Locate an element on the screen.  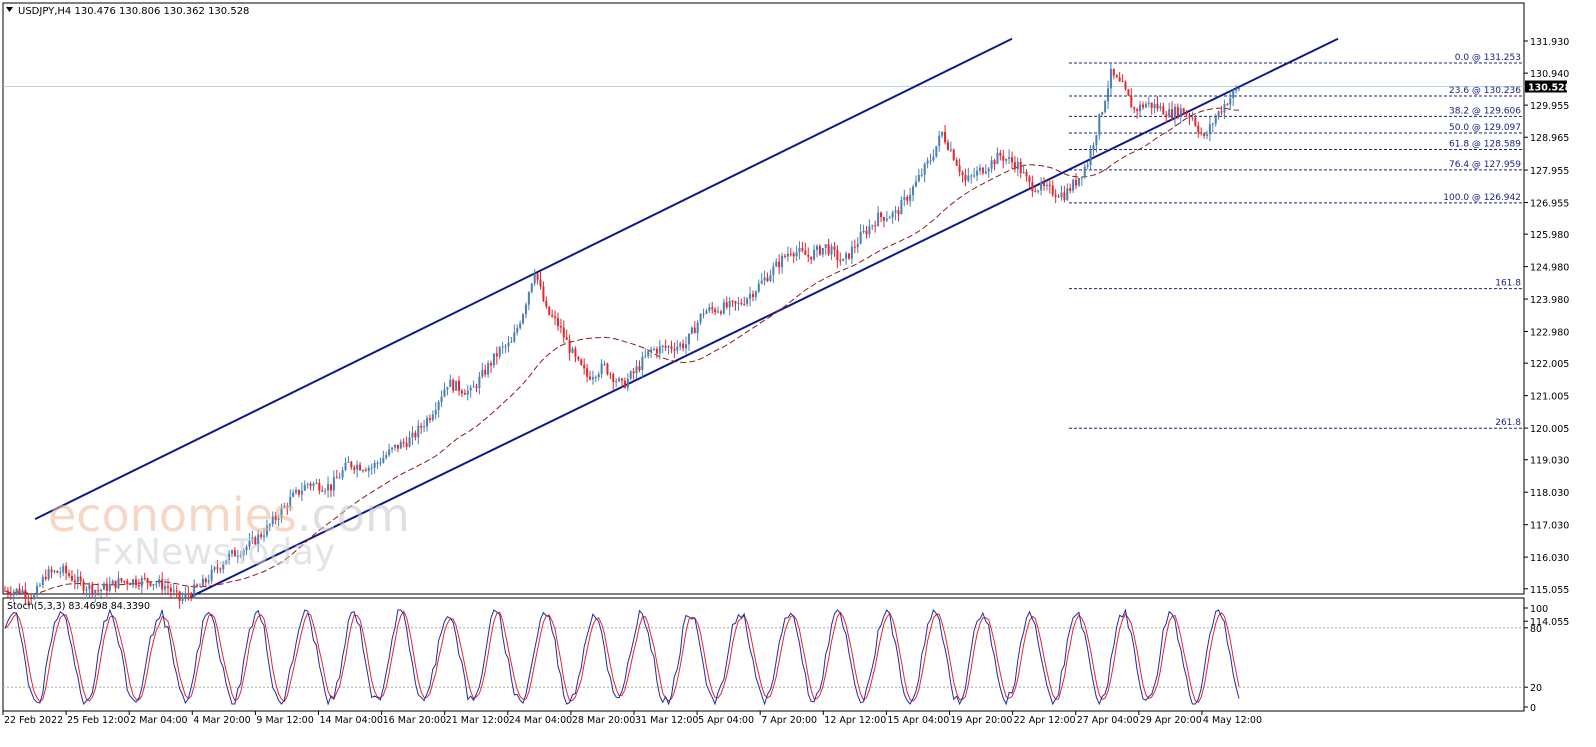
time-tick-label: 21 Mar 12:00 is located at coordinates (477, 720).